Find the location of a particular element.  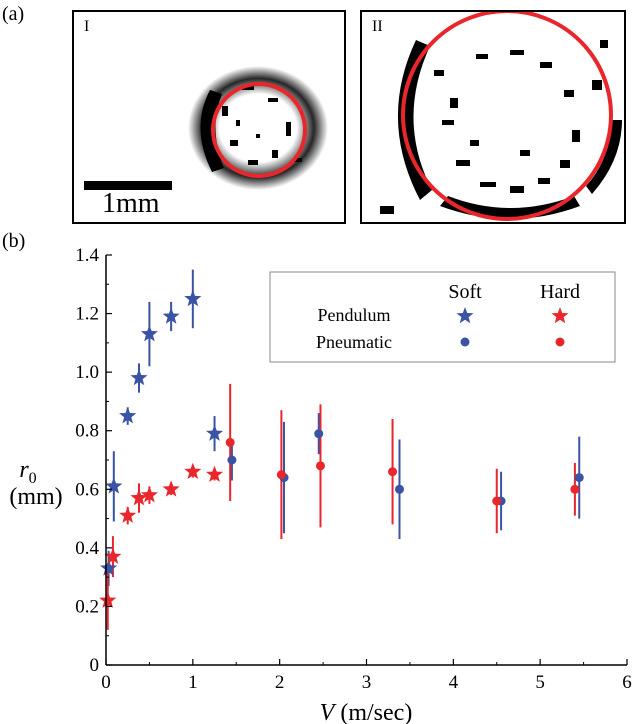

y-tick-label: 1.2 is located at coordinates (87, 314).